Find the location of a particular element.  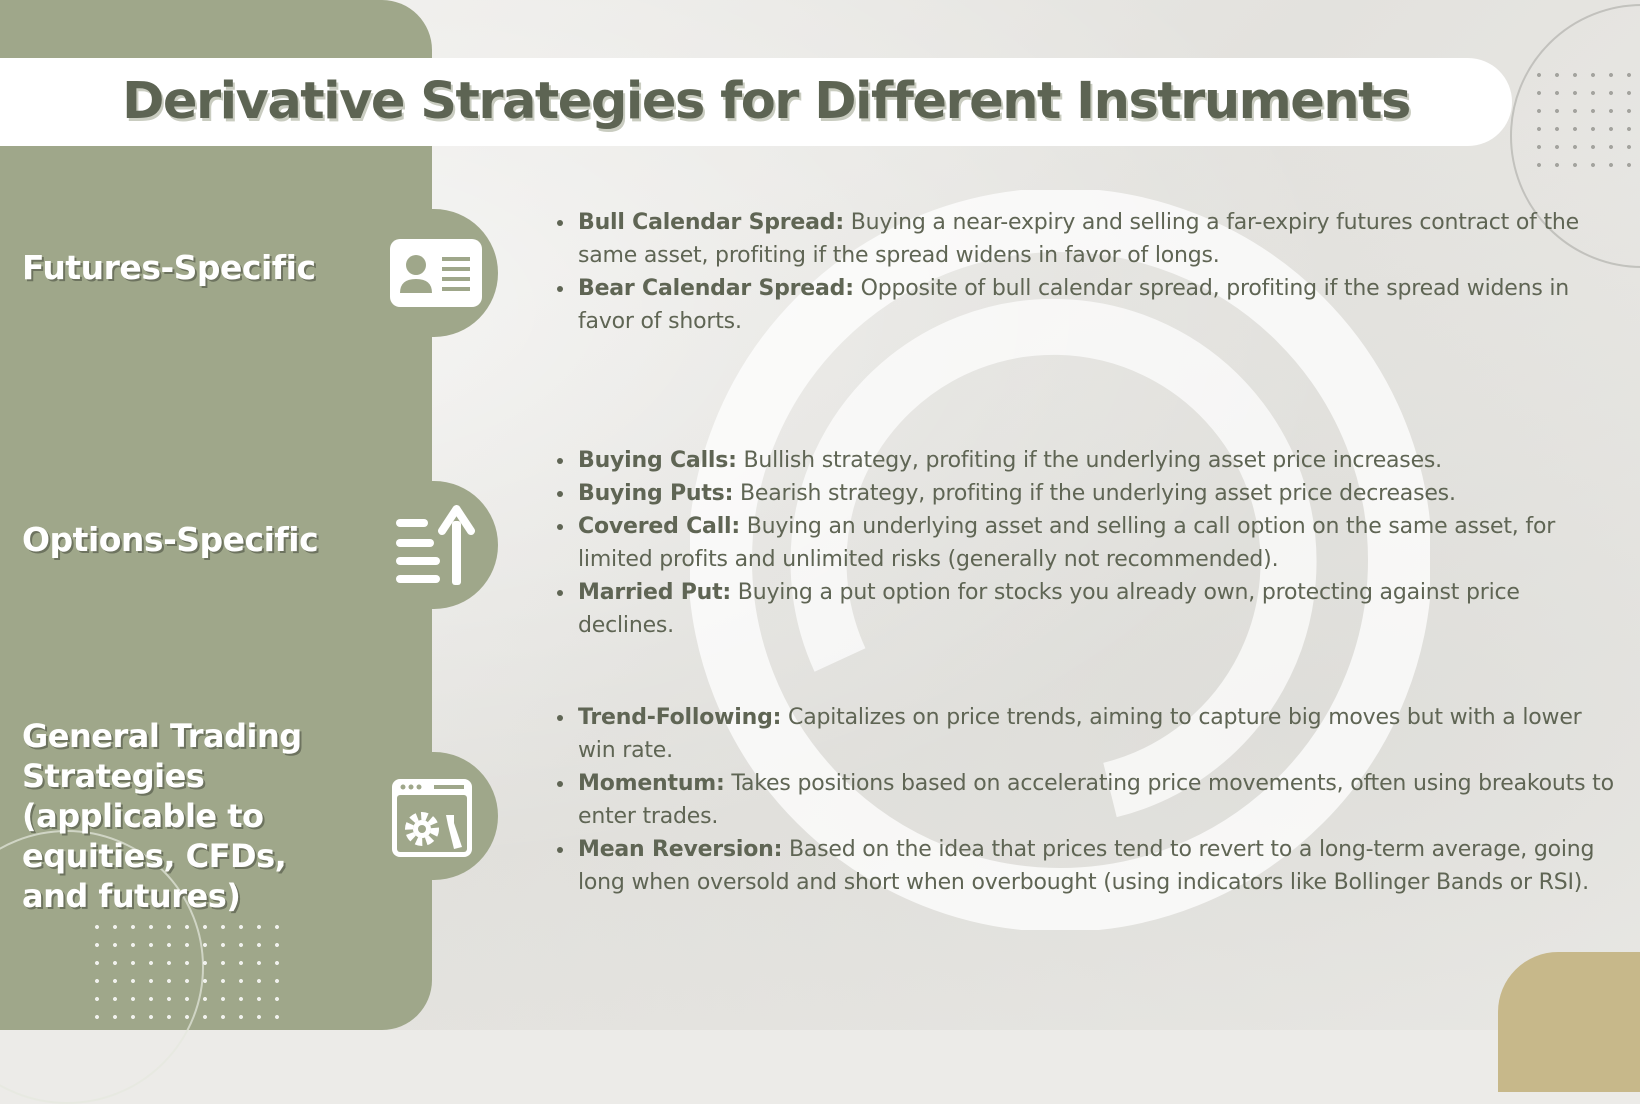

decorative-gold-block is located at coordinates (1569, 1022).